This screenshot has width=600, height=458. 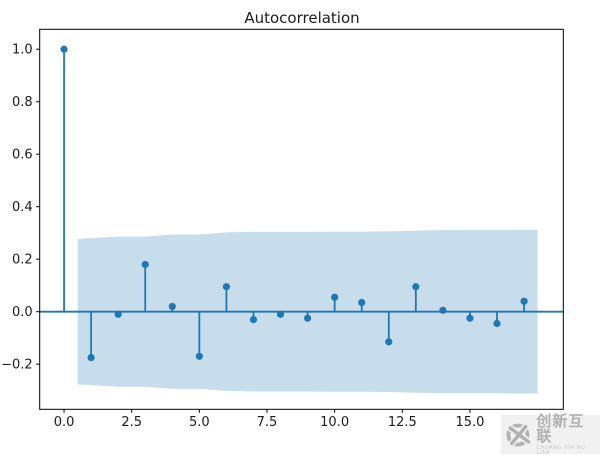 I want to click on x-tick-label: 12.5, so click(x=402, y=422).